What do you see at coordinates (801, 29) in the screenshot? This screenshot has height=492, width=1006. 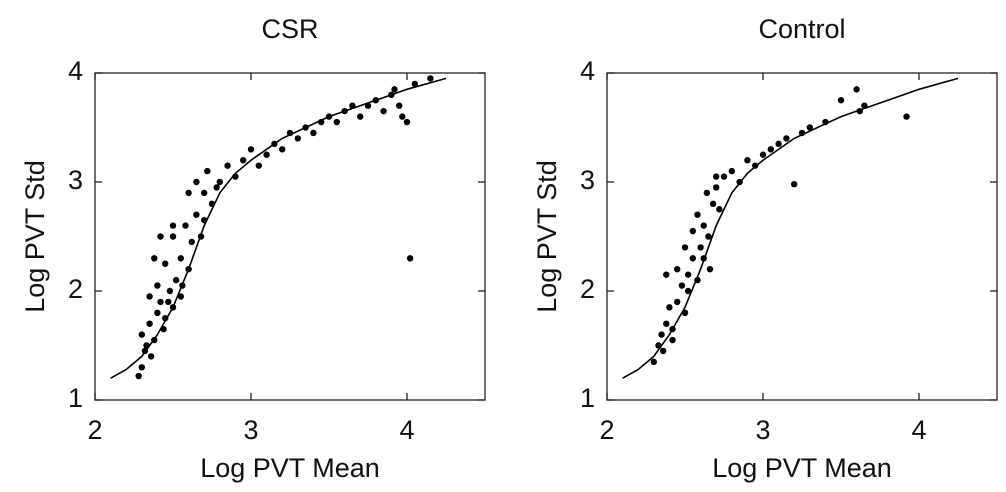 I see `chart-title: Control` at bounding box center [801, 29].